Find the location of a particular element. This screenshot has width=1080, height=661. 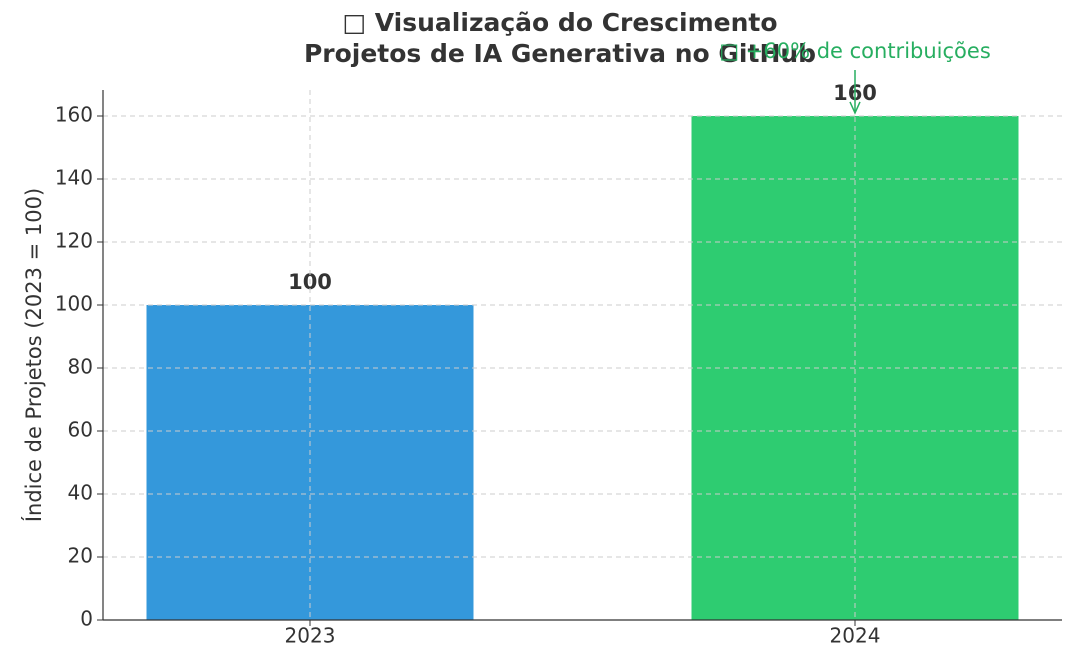

x-tick-label: 2023 is located at coordinates (310, 636).